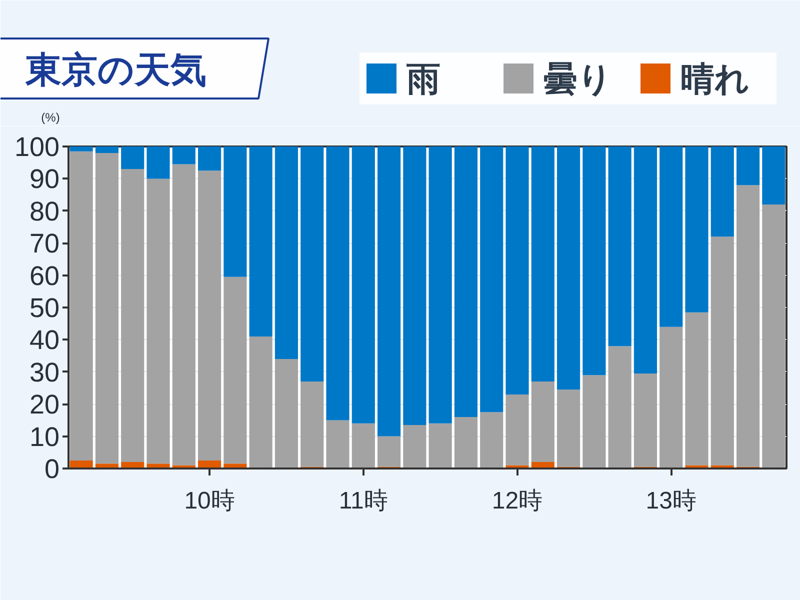 The image size is (800, 600). Describe the element at coordinates (44, 275) in the screenshot. I see `y-tick-label: 60` at that location.